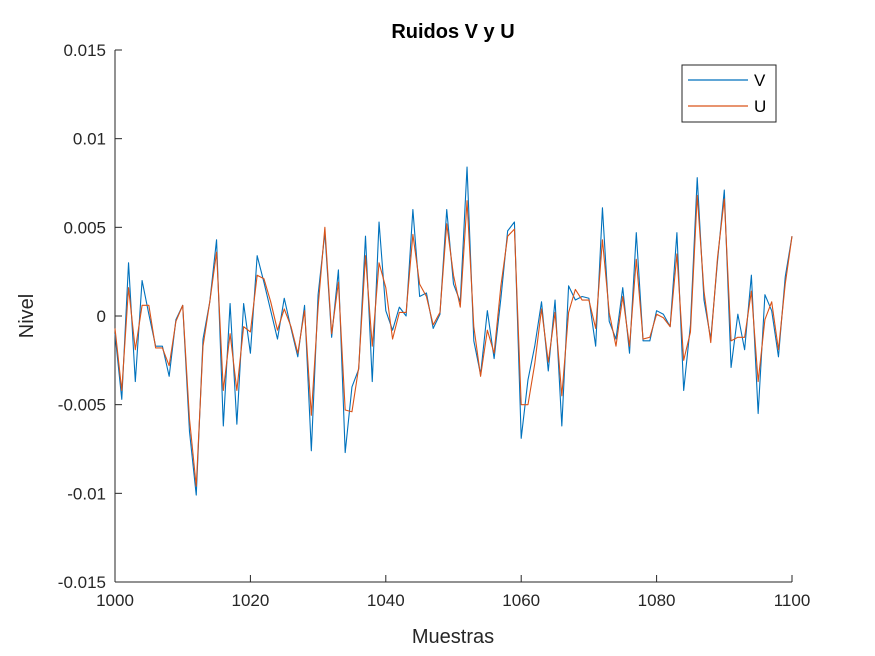  What do you see at coordinates (27, 316) in the screenshot?
I see `y-axis-label: Nivel` at bounding box center [27, 316].